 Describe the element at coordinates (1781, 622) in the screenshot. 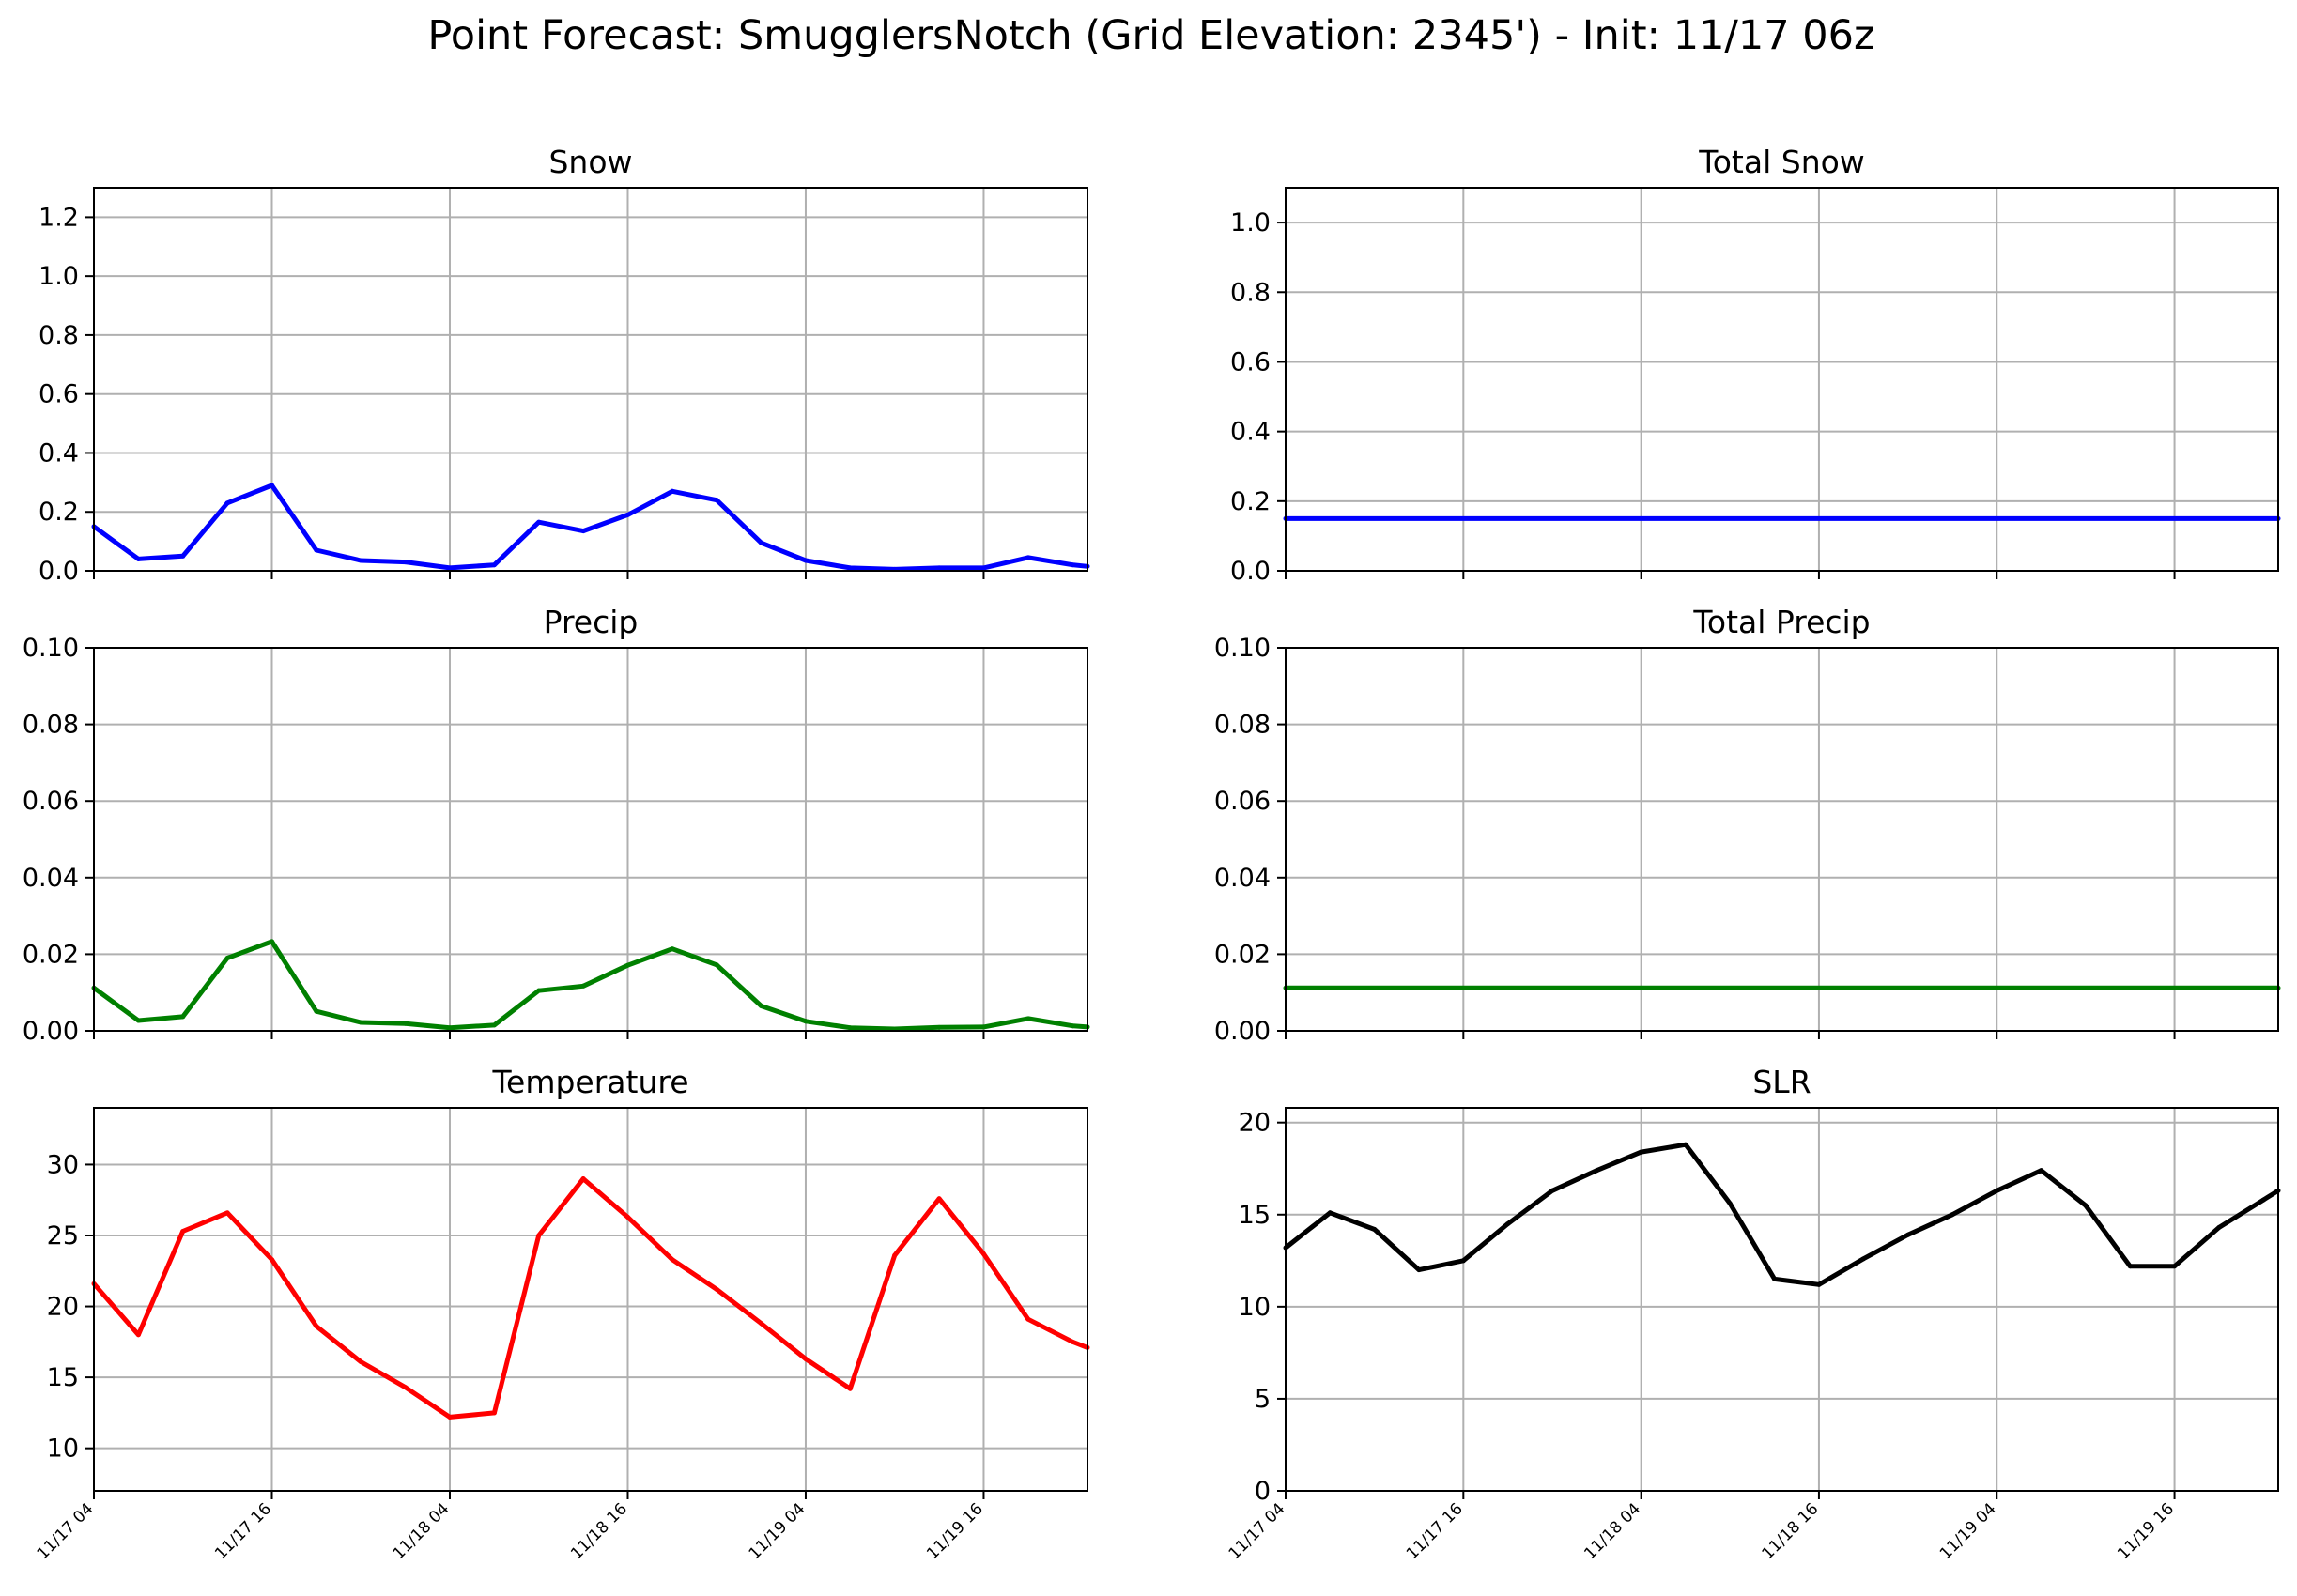

I see `panel-title: Total Precip` at that location.